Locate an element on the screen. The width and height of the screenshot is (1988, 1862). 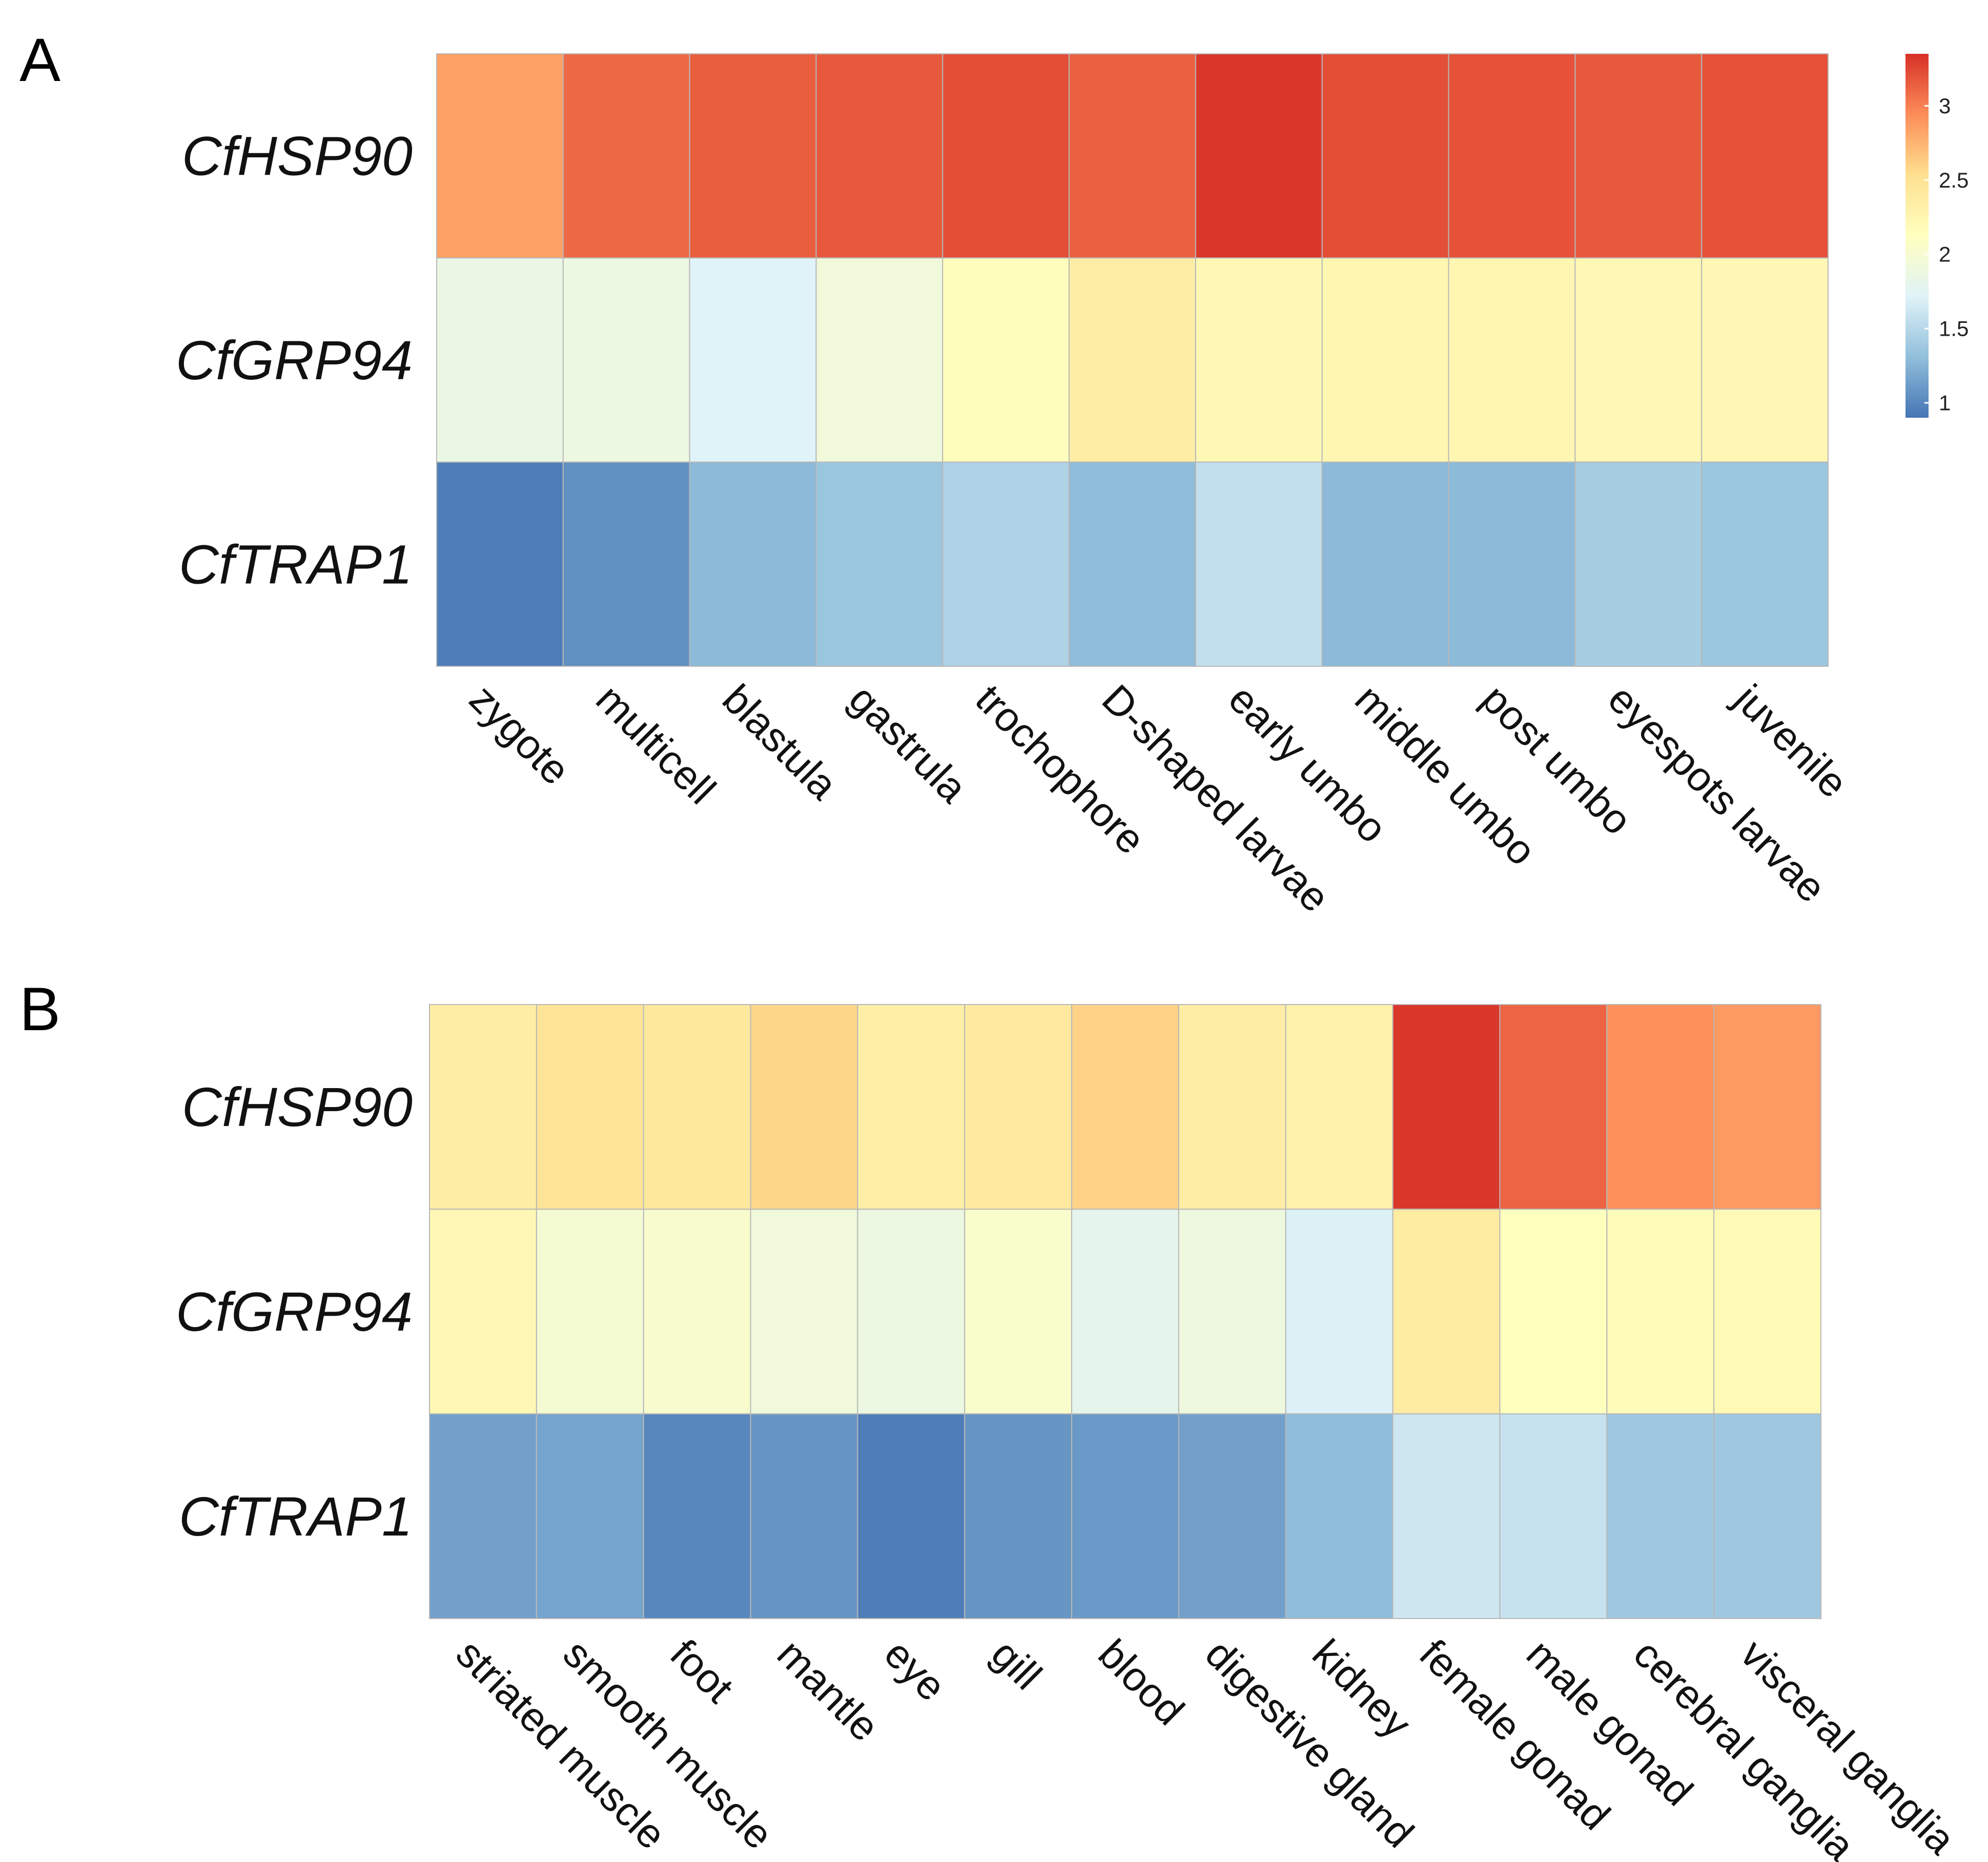
heatmap-cell-cftrap1-mantle is located at coordinates (804, 1516).